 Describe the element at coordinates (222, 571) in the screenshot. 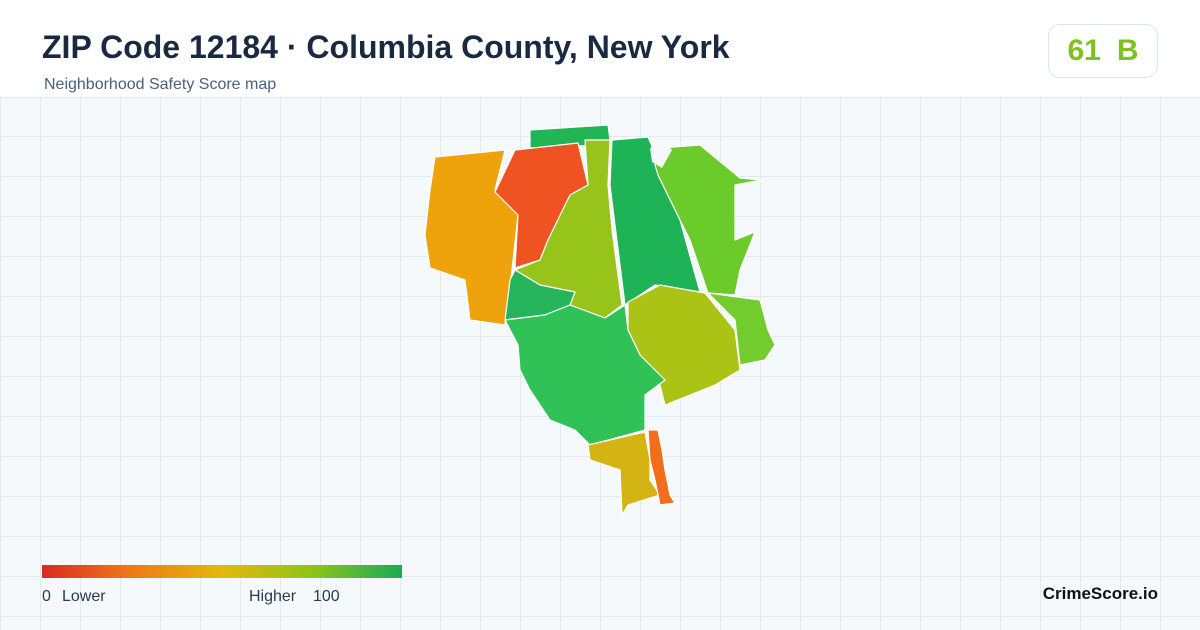

I see `legend-gradient` at that location.